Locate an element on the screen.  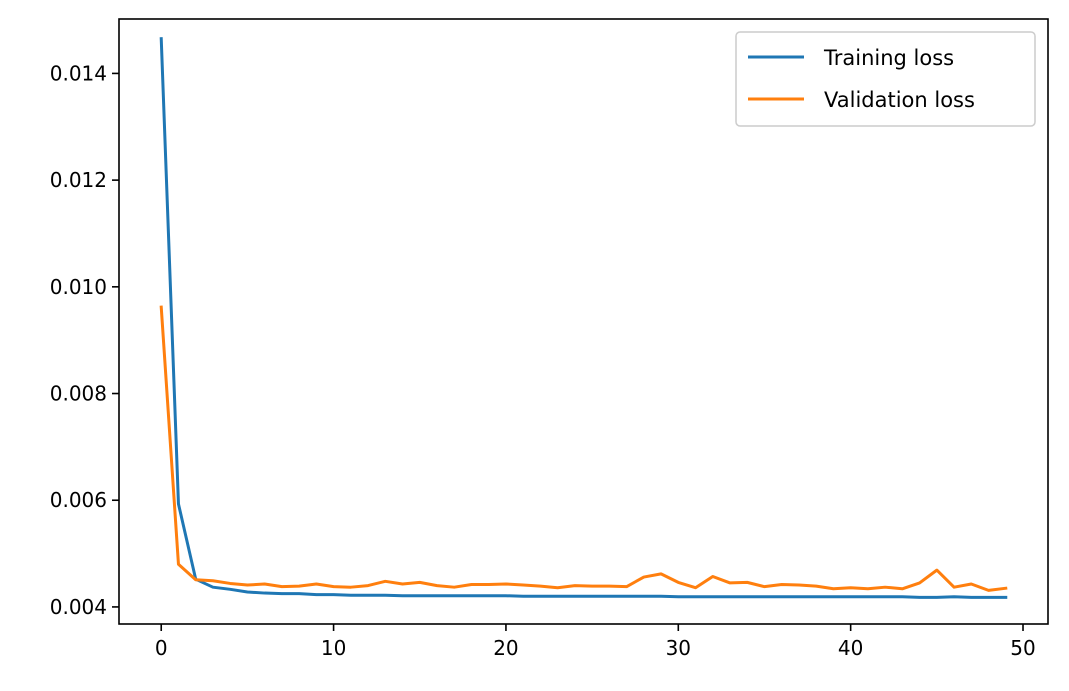
y-tick-label: 0.004 is located at coordinates (78, 607).